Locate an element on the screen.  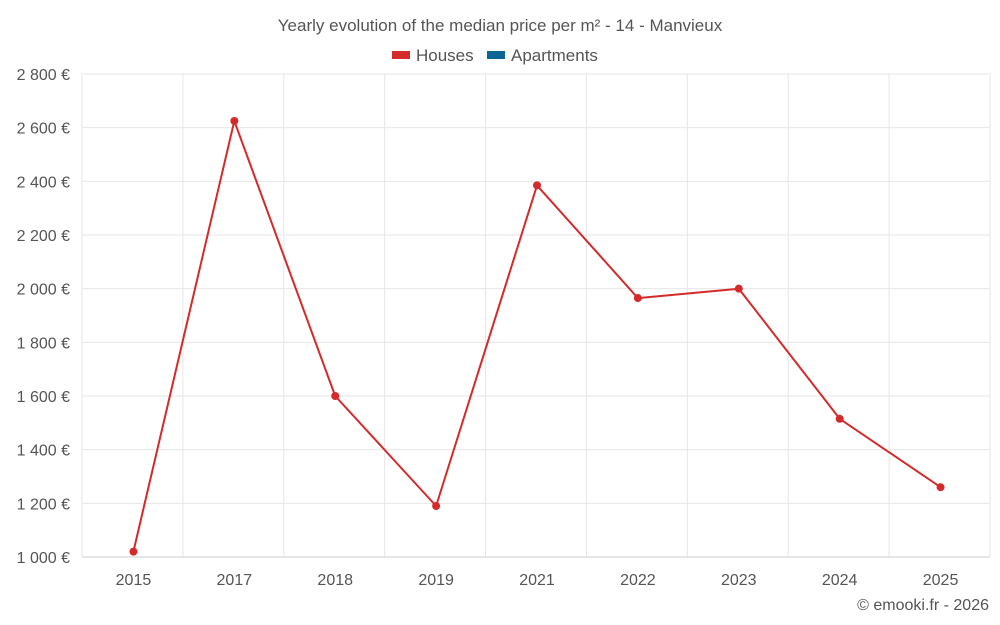
legend-label-houses: Houses is located at coordinates (445, 55).